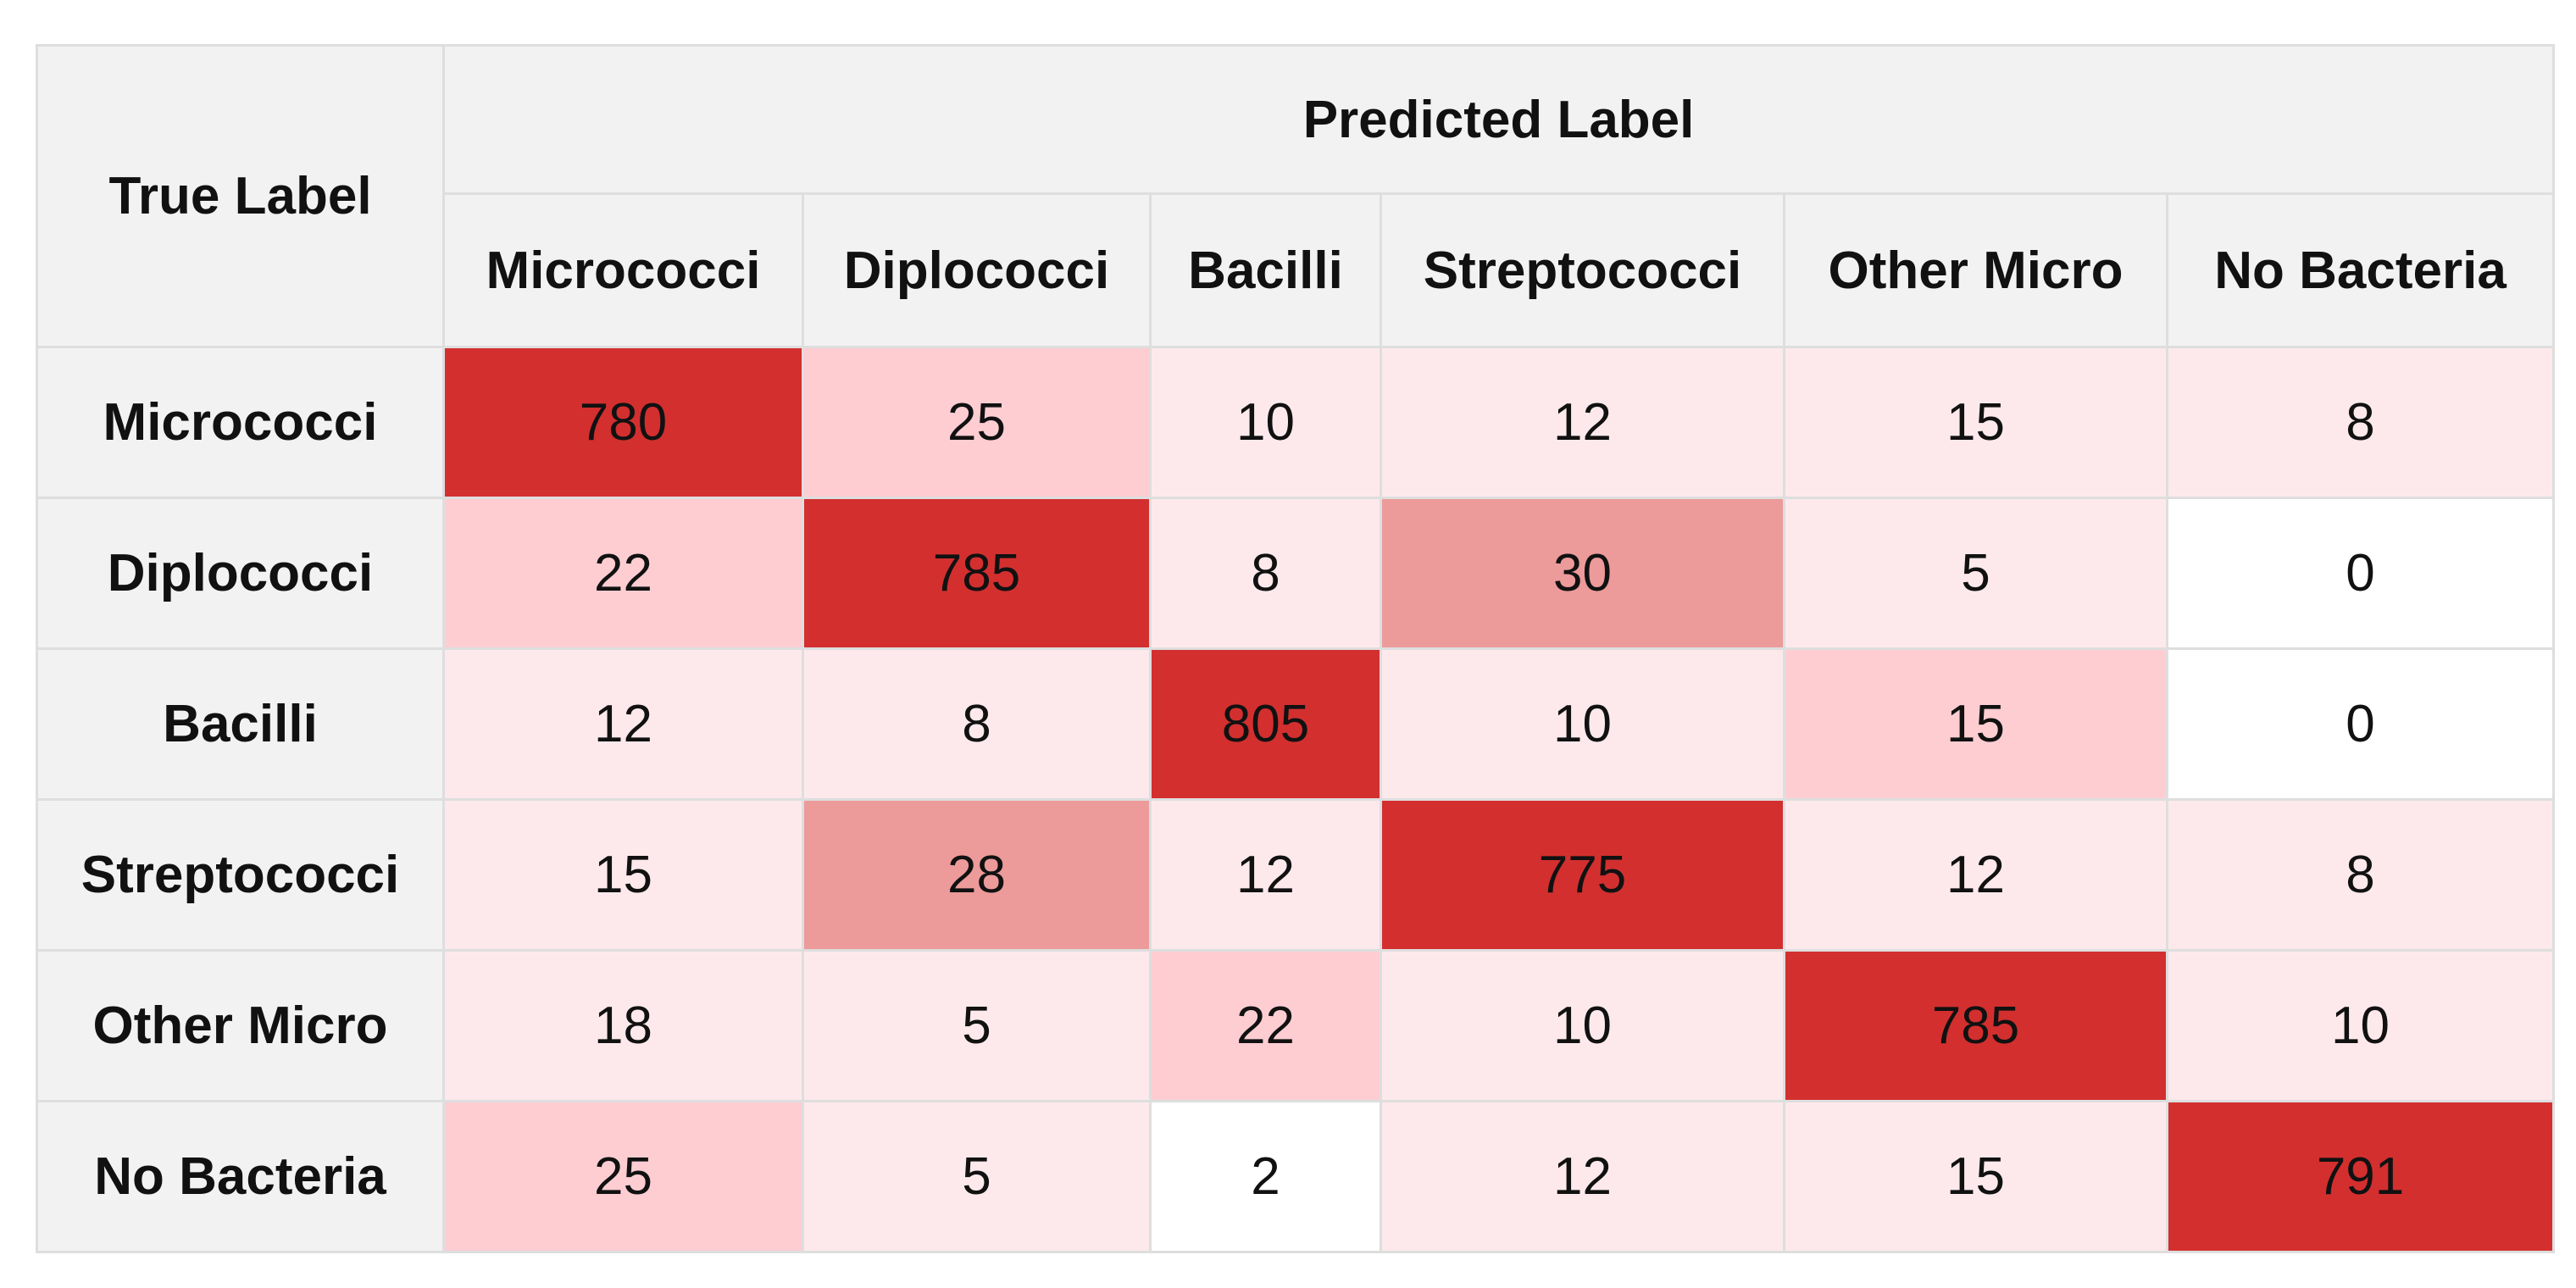 The height and width of the screenshot is (1288, 2576). Describe the element at coordinates (623, 422) in the screenshot. I see `matrix-cell: 780` at that location.